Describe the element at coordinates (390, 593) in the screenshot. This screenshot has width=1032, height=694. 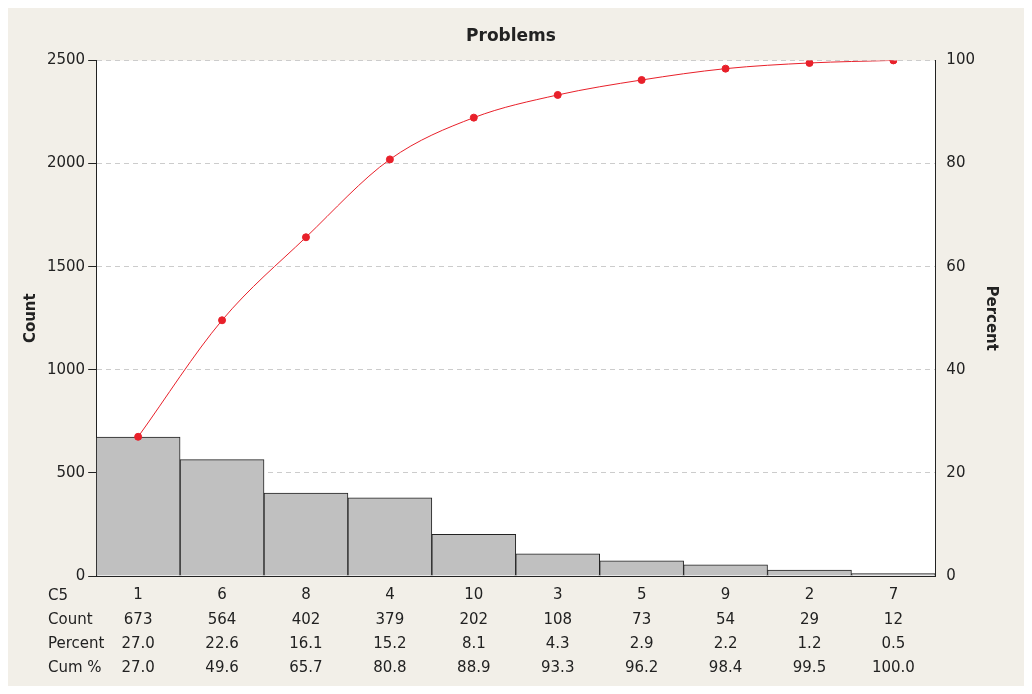
I see `x-tick-label: 4` at that location.